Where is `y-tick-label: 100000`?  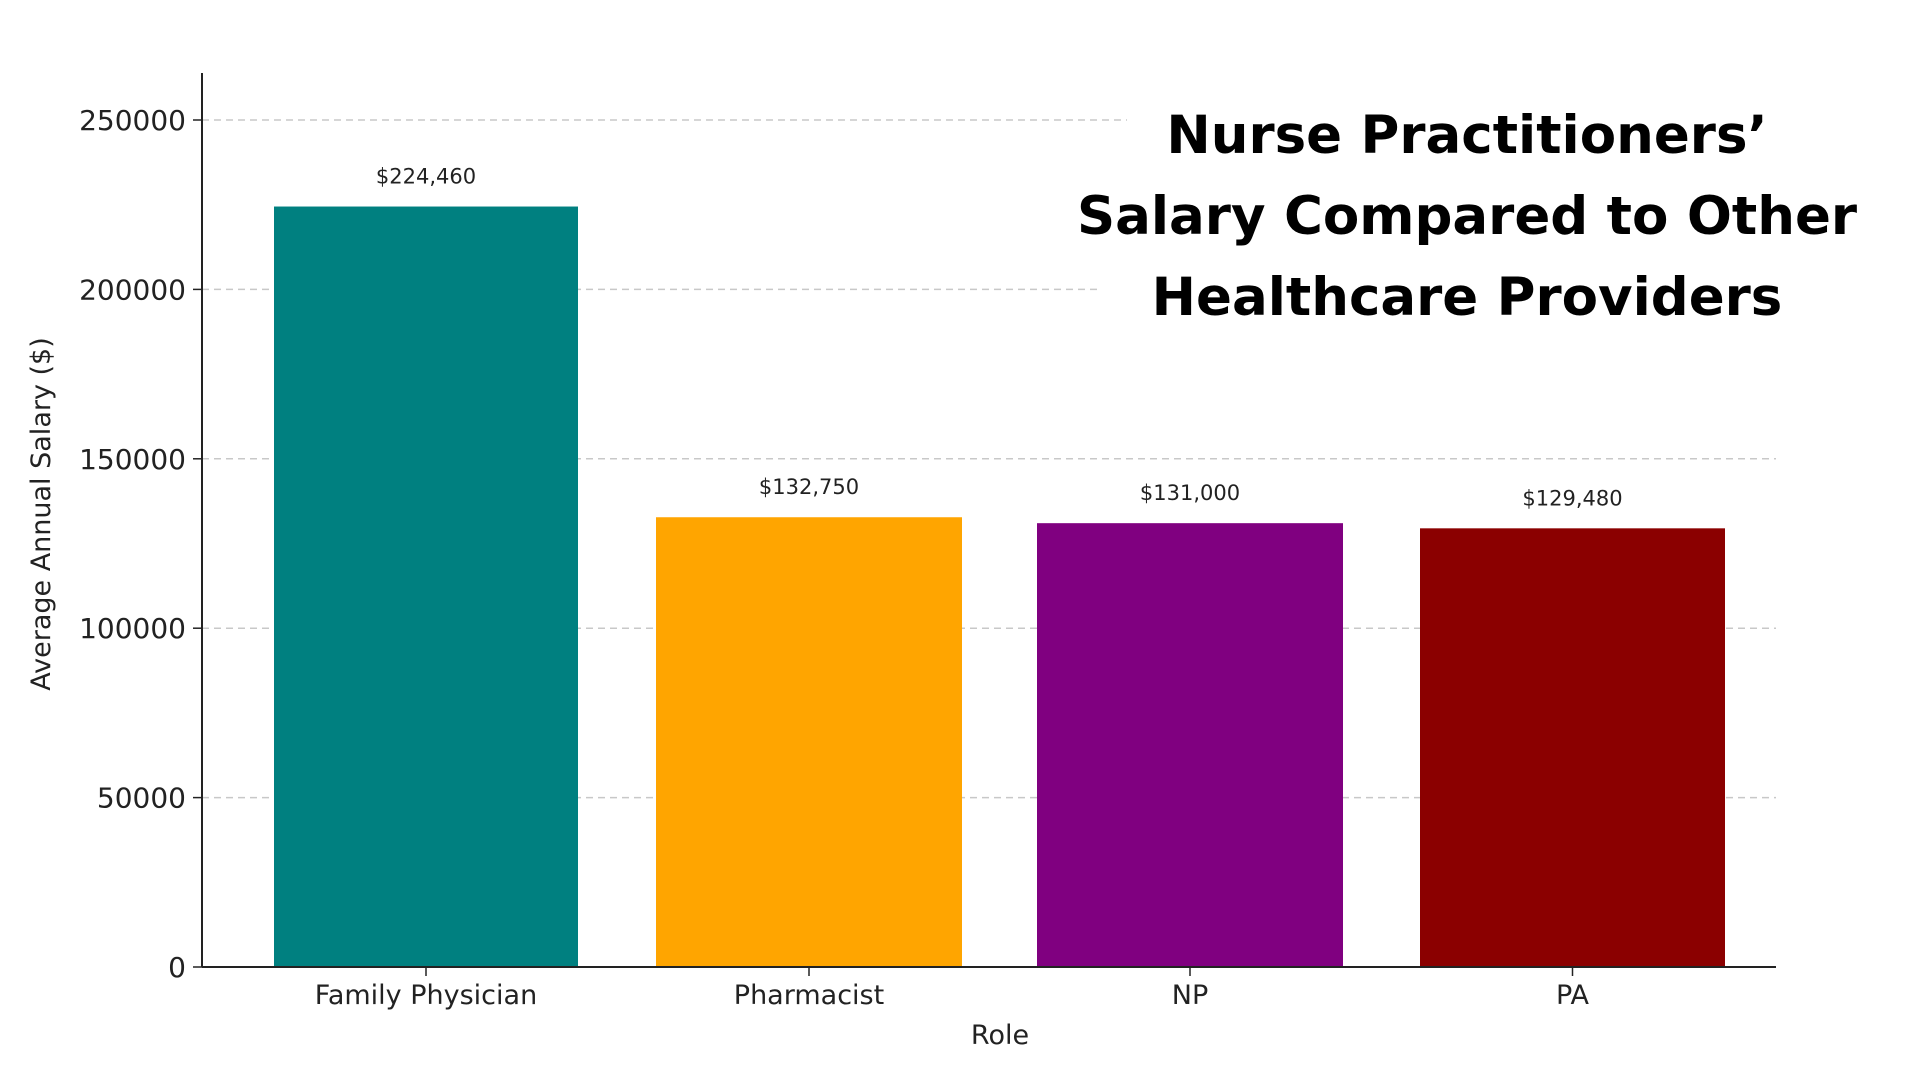
y-tick-label: 100000 is located at coordinates (132, 628).